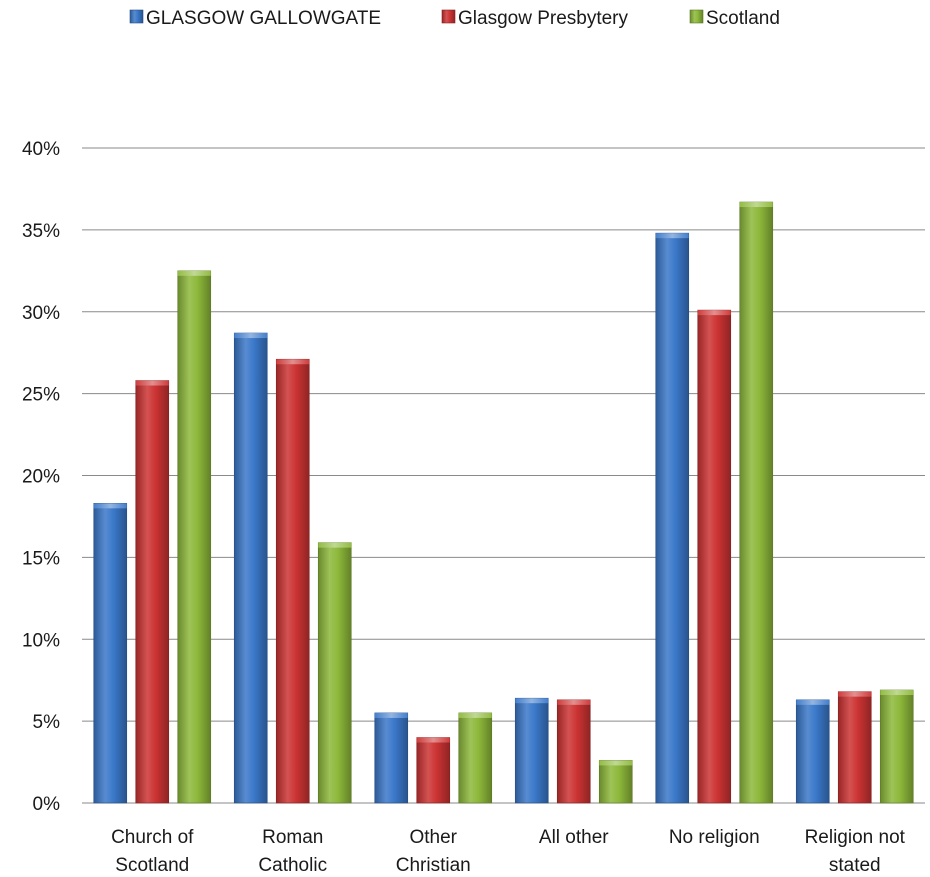  Describe the element at coordinates (292, 851) in the screenshot. I see `x-tick-label: Roman Catholic` at that location.